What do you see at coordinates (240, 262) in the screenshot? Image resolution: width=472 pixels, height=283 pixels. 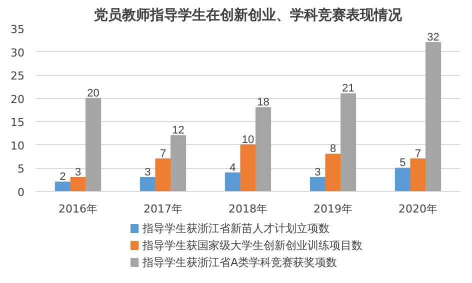 I see `legend-label: 指导学生获浙江省A类学科竞赛获奖项数` at bounding box center [240, 262].